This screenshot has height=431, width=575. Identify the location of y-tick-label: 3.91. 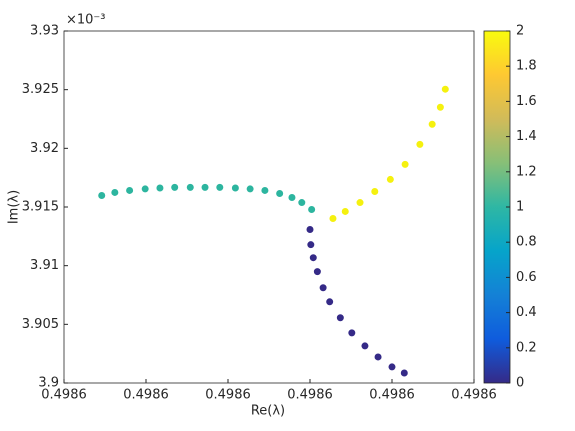
(44, 265).